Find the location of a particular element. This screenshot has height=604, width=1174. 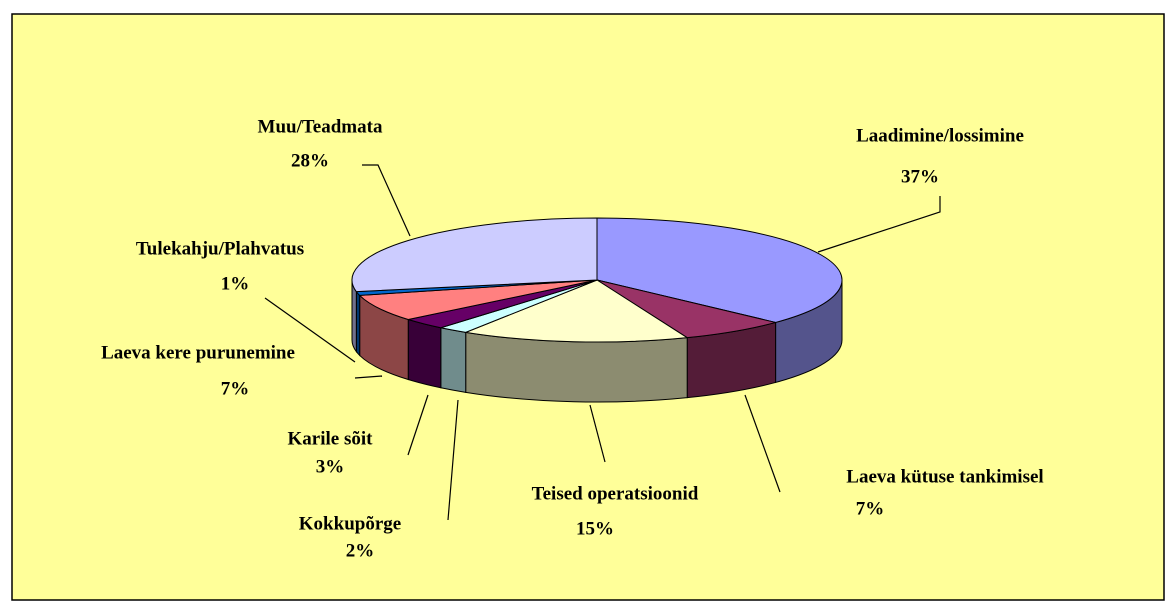

slice-value-label: 37% is located at coordinates (920, 176).